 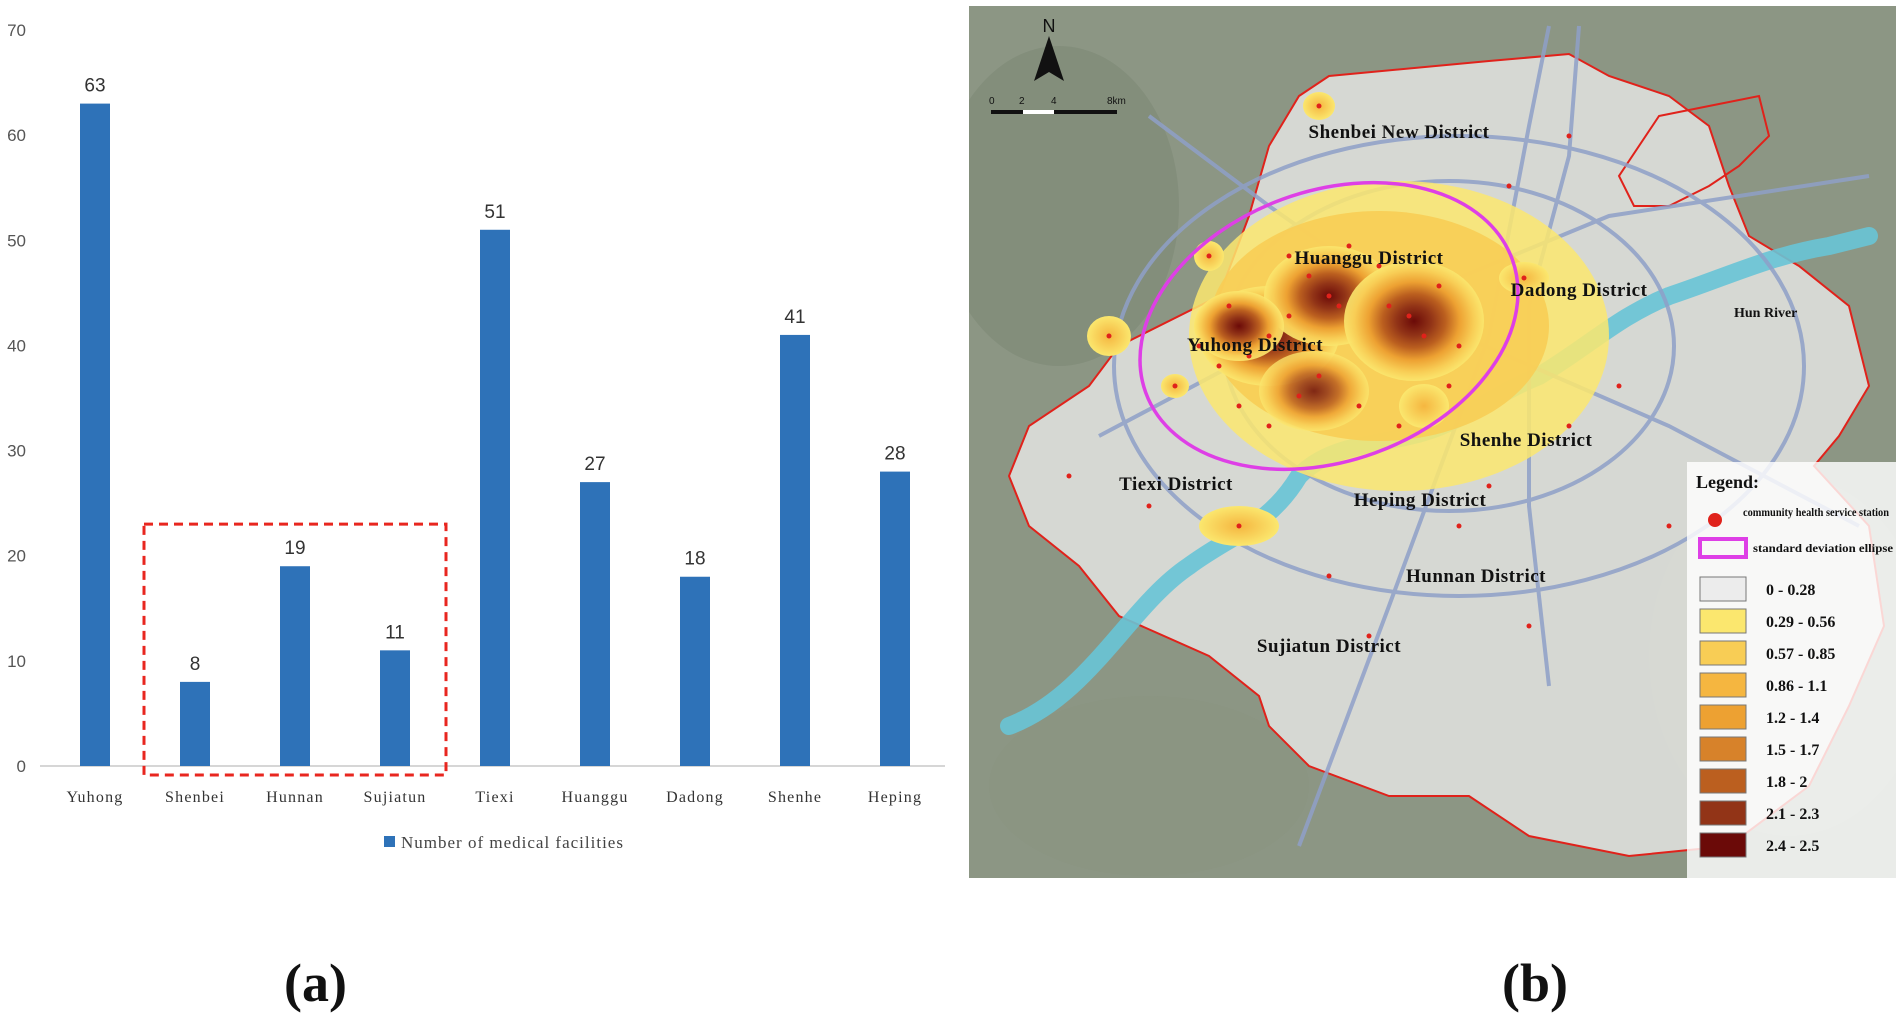 I want to click on legend-class-label: 2.1 - 2.3, so click(x=1792, y=814).